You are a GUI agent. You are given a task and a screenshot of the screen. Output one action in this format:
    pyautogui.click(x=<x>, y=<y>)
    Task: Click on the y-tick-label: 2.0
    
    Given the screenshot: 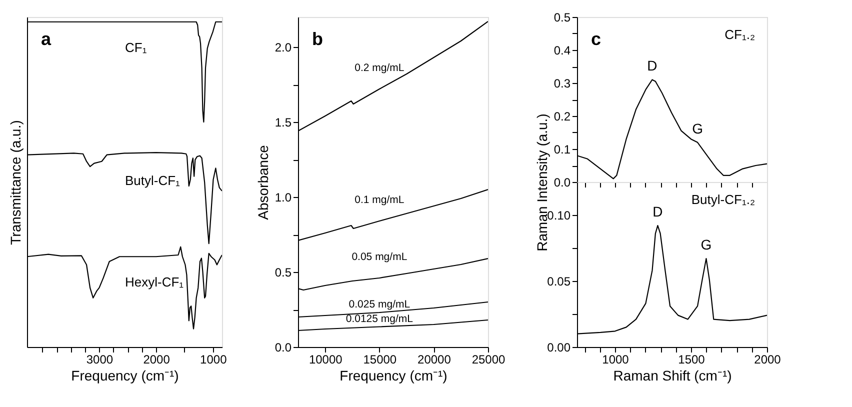 What is the action you would take?
    pyautogui.click(x=283, y=47)
    